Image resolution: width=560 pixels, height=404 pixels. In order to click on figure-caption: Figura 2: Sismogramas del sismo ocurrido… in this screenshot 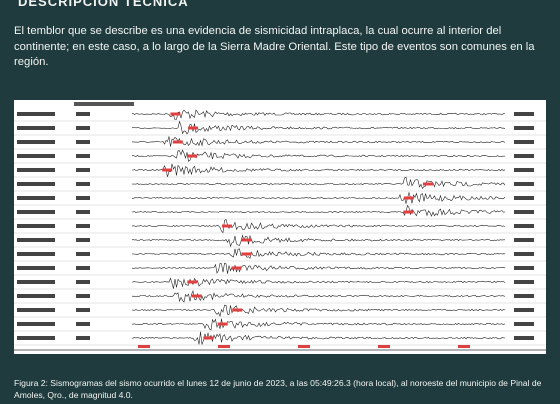, I will do `click(278, 389)`.